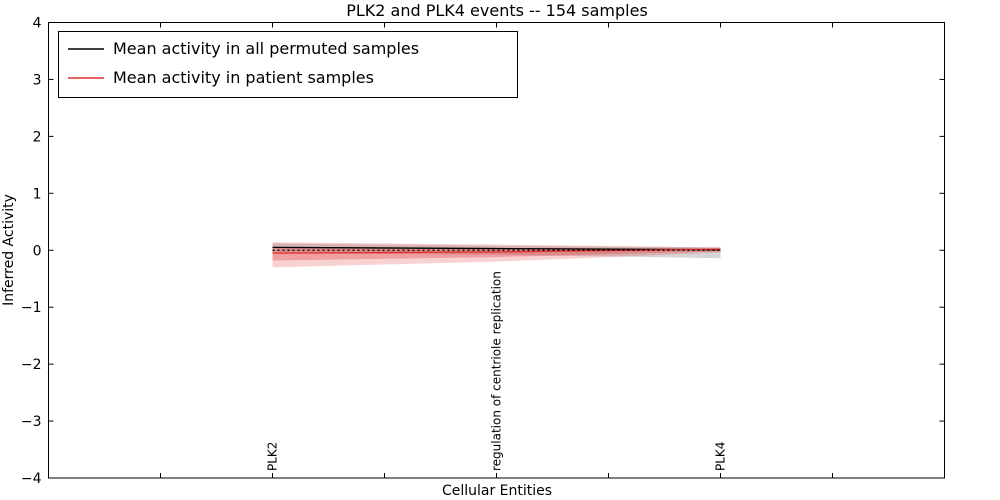  Describe the element at coordinates (31, 308) in the screenshot. I see `y-tick-label: −1` at that location.